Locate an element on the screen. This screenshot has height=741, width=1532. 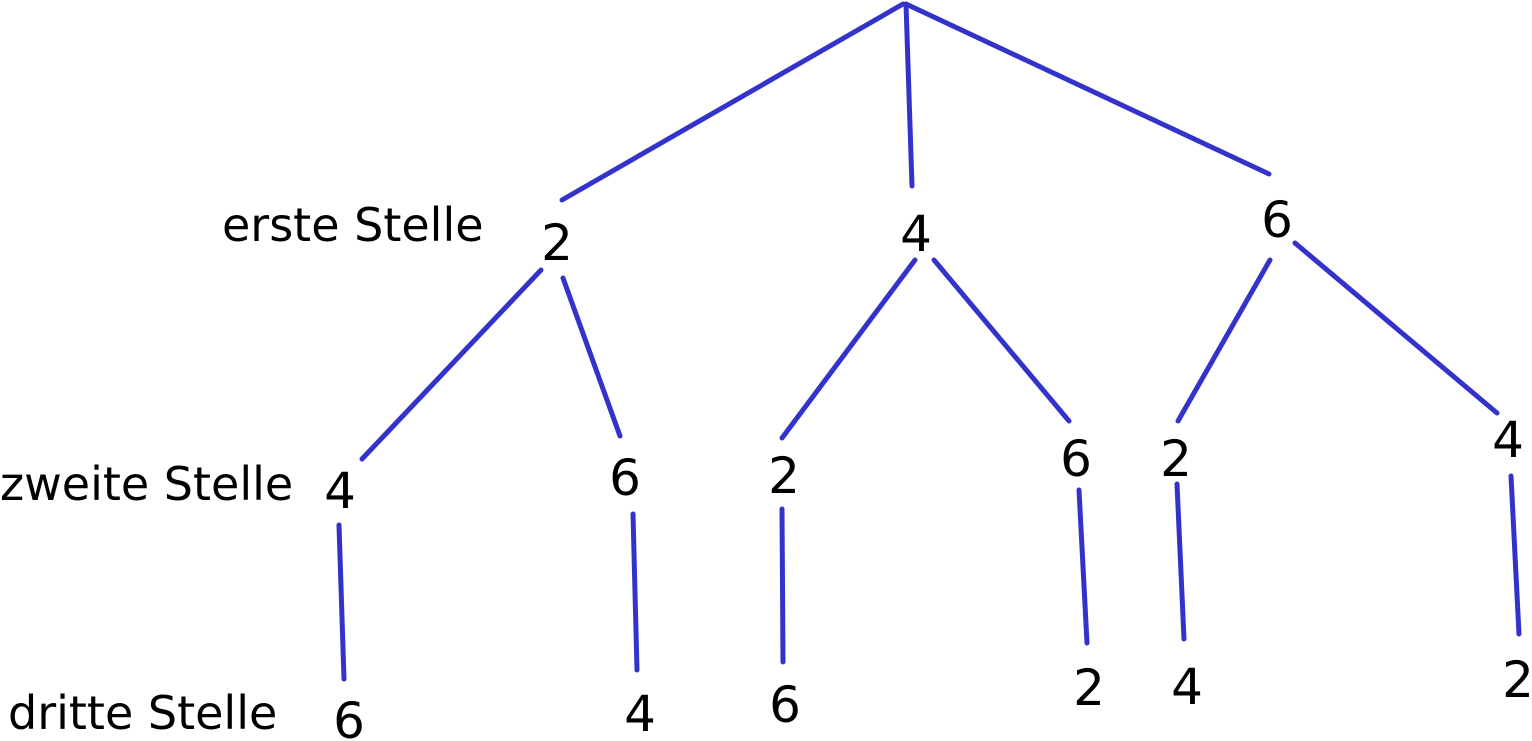
level-label-second: zweite Stelle is located at coordinates (146, 484).